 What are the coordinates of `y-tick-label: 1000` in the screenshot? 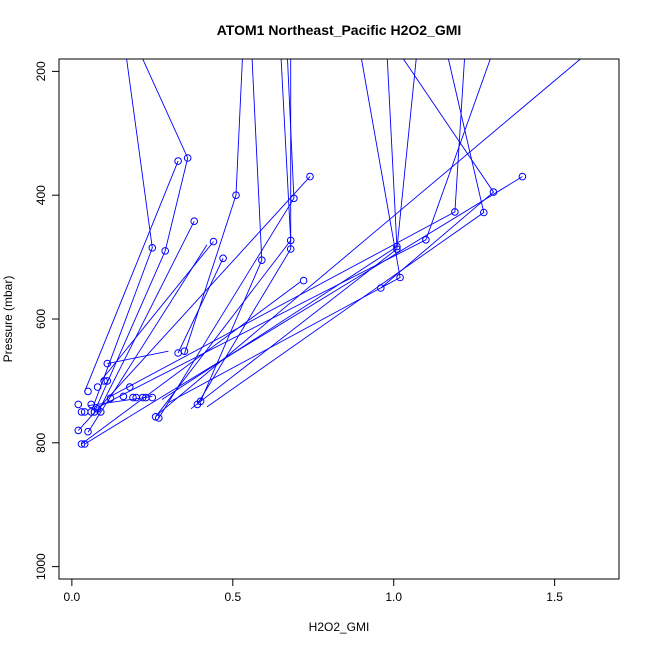 It's located at (41, 566).